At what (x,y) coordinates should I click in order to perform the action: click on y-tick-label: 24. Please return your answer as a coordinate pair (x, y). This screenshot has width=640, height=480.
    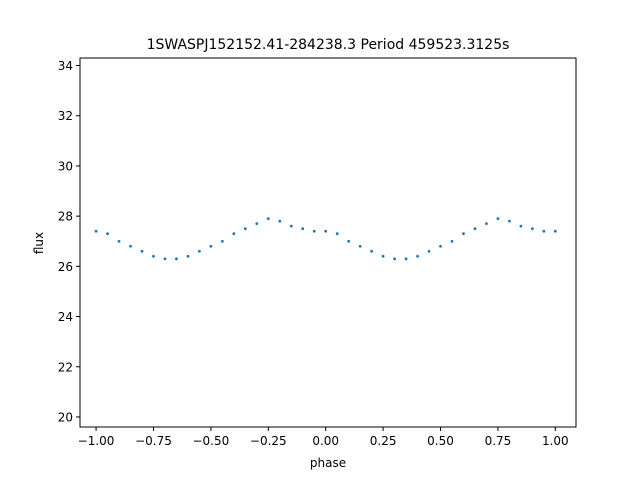
    Looking at the image, I should click on (65, 317).